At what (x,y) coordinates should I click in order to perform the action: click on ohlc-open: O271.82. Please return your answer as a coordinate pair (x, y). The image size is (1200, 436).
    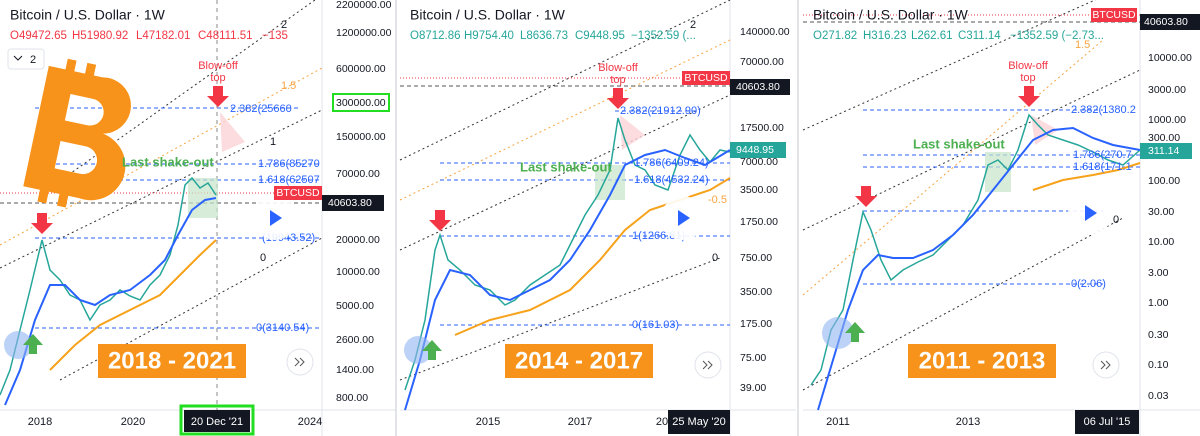
    Looking at the image, I should click on (835, 36).